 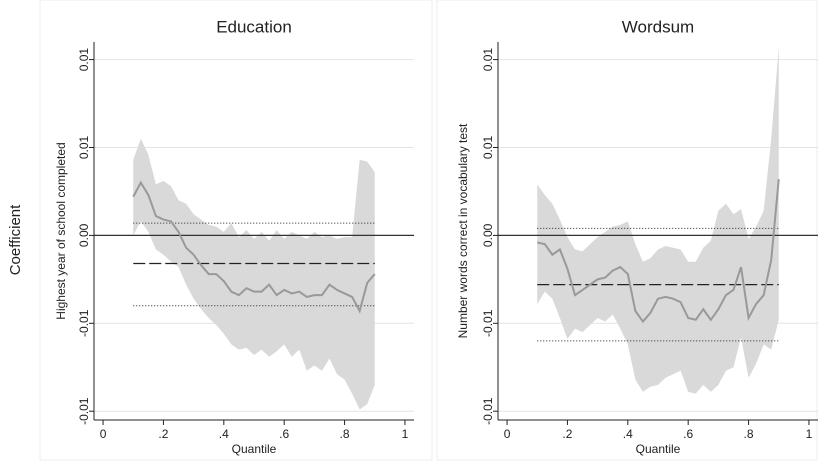 What do you see at coordinates (15, 239) in the screenshot?
I see `y-axis-label: Coefficient` at bounding box center [15, 239].